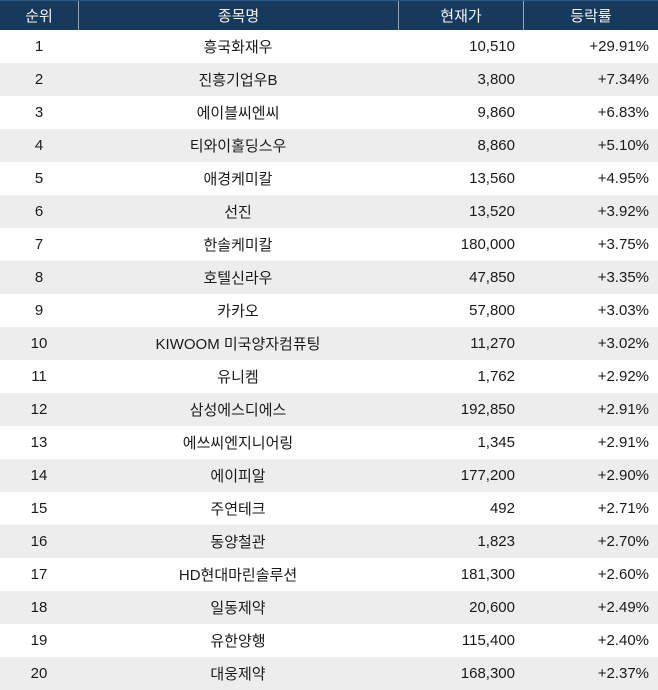 Image resolution: width=658 pixels, height=690 pixels. I want to click on stock-name: HD현대마린솔루션, so click(238, 575).